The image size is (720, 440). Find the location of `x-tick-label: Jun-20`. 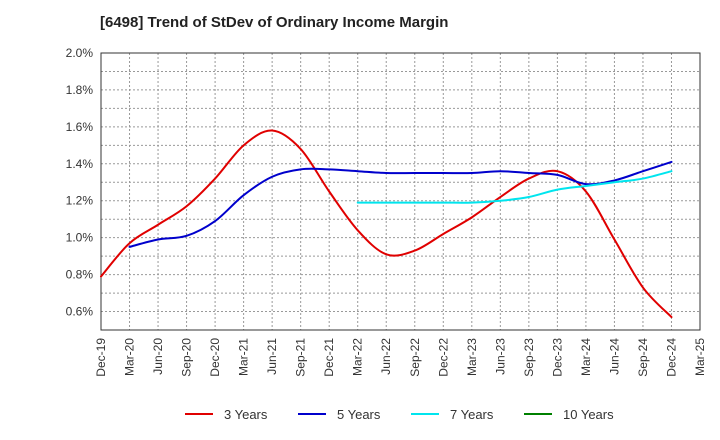

x-tick-label: Jun-20 is located at coordinates (158, 356).